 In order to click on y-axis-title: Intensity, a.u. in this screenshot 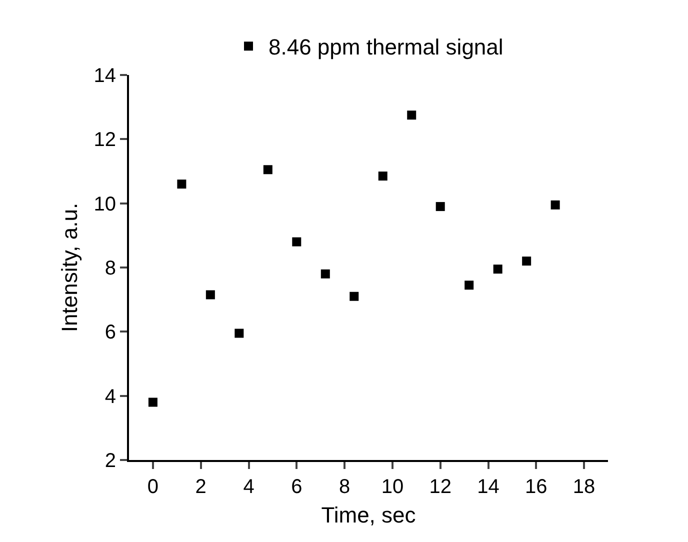, I will do `click(69, 267)`.